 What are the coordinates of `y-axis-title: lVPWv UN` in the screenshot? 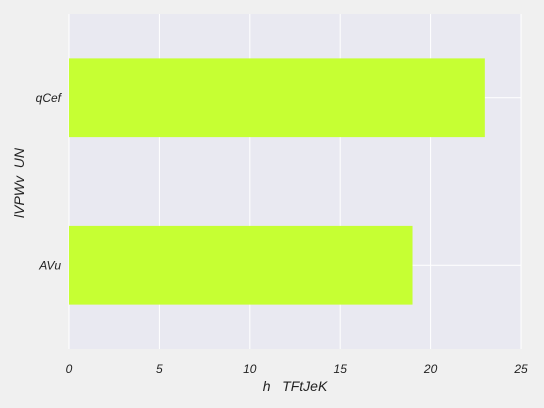 It's located at (19, 182).